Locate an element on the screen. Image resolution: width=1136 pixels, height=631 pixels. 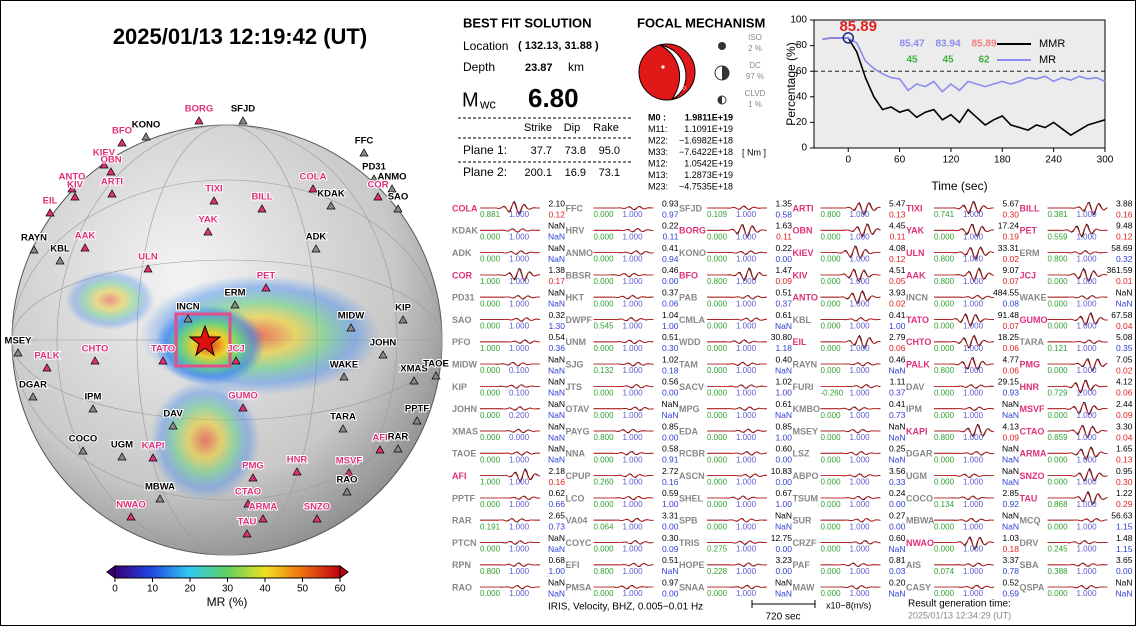
ratio: 0.92 is located at coordinates (1010, 504).